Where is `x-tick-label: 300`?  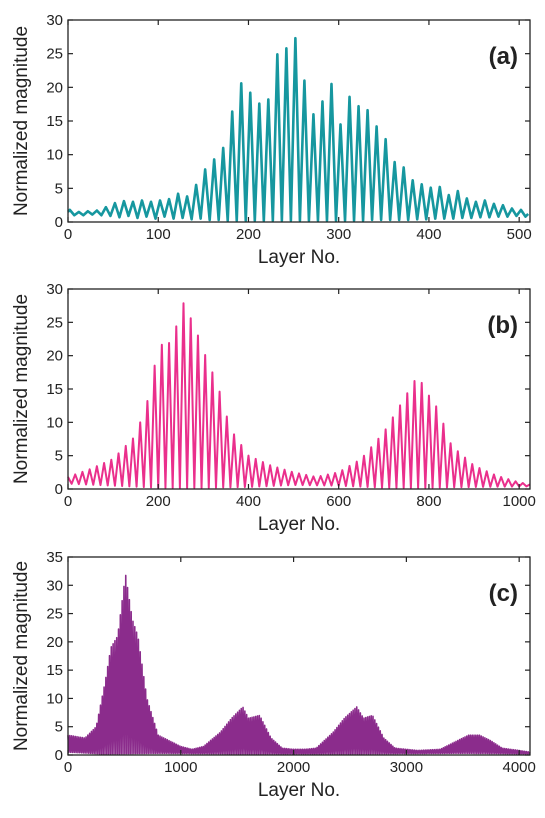
x-tick-label: 300 is located at coordinates (338, 234).